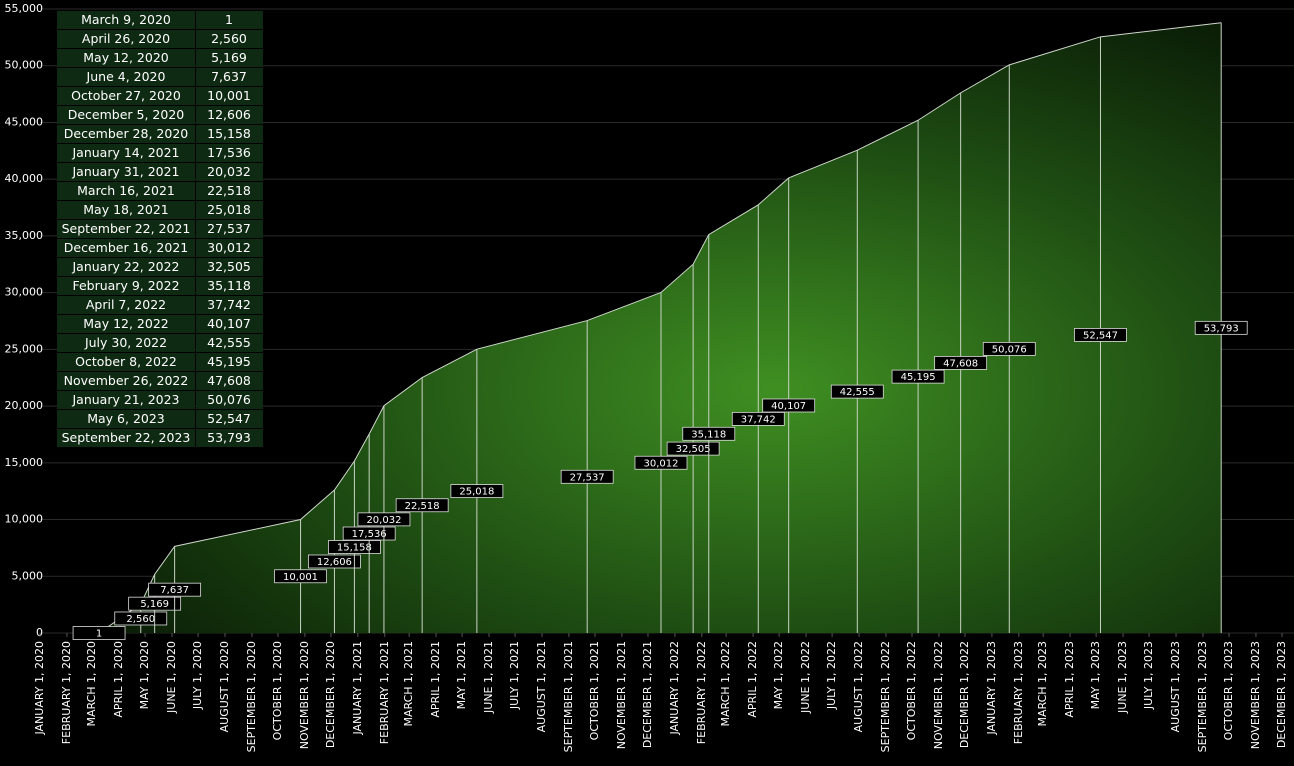 The width and height of the screenshot is (1294, 766). Describe the element at coordinates (126, 19) in the screenshot. I see `table-date: March 9, 2020` at that location.